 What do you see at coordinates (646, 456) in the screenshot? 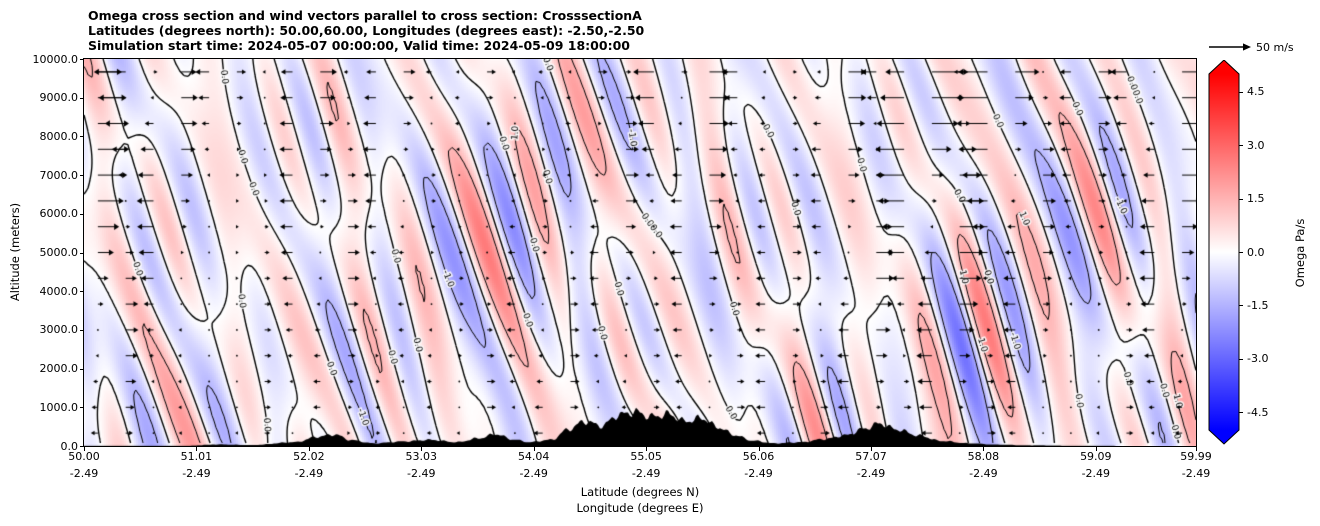
I see `x-tick-label-latitude: 55.05` at bounding box center [646, 456].